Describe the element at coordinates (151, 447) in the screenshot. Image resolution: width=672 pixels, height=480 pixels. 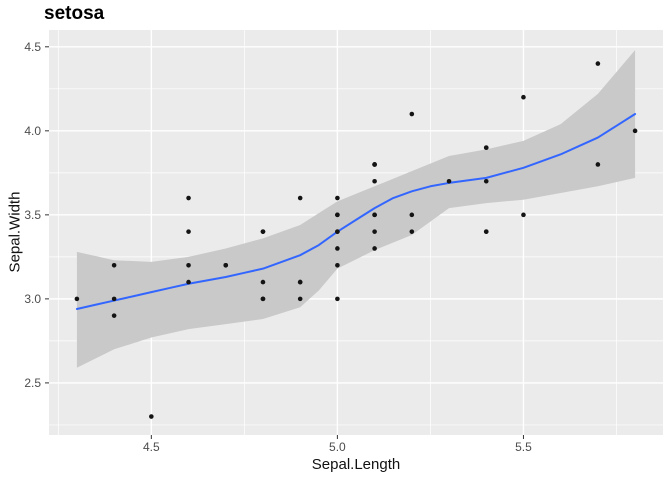
I see `x-tick-label: 4.5` at that location.